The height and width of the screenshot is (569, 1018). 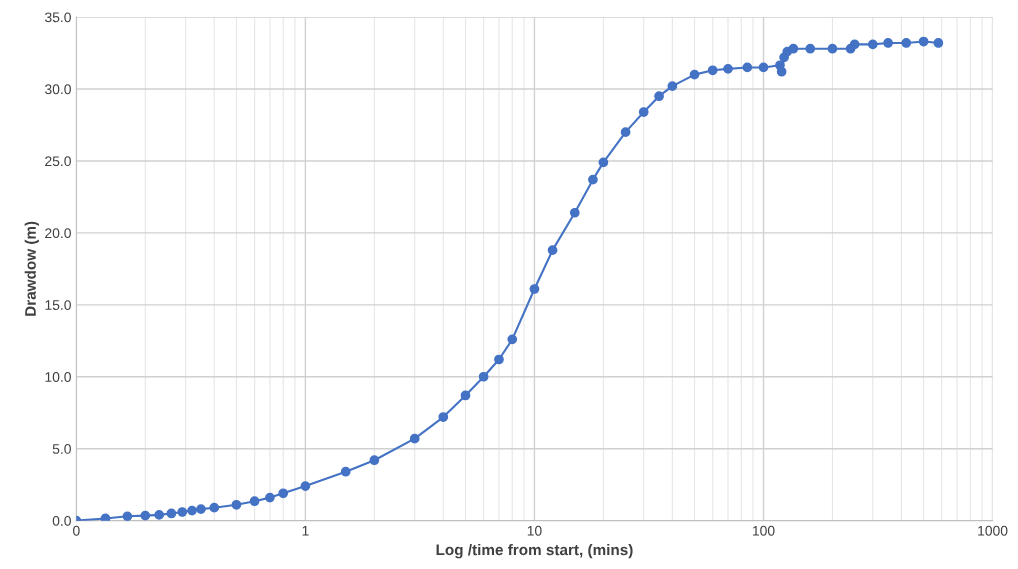 I want to click on y-tick-label: 15.0, so click(x=58, y=305).